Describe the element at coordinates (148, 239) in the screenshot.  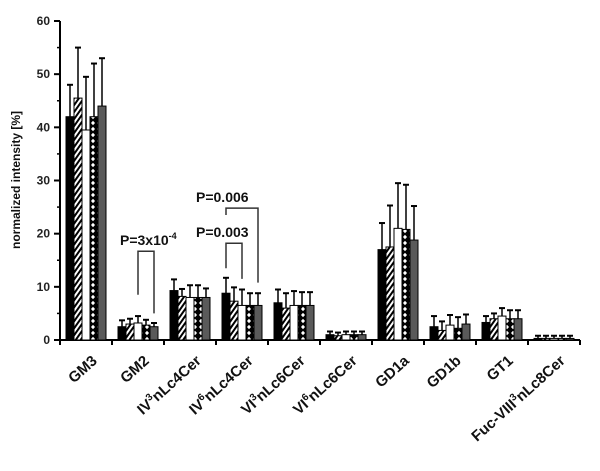
I see `p-value-label: P=3x10-4` at that location.